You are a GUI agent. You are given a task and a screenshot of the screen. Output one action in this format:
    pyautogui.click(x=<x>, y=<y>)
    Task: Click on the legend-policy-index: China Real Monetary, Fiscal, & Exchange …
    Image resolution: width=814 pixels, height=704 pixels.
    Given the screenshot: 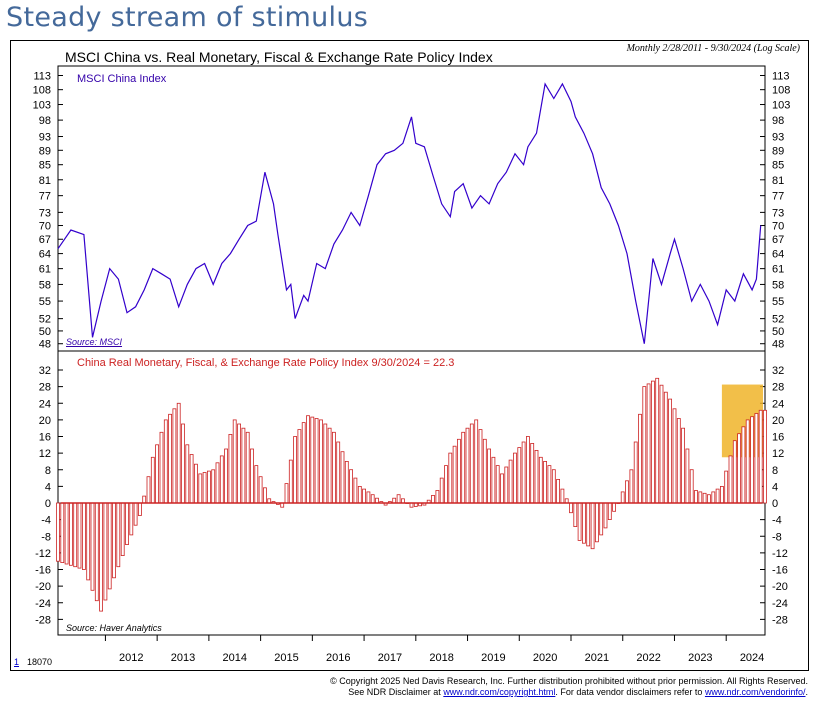 What is the action you would take?
    pyautogui.click(x=266, y=363)
    